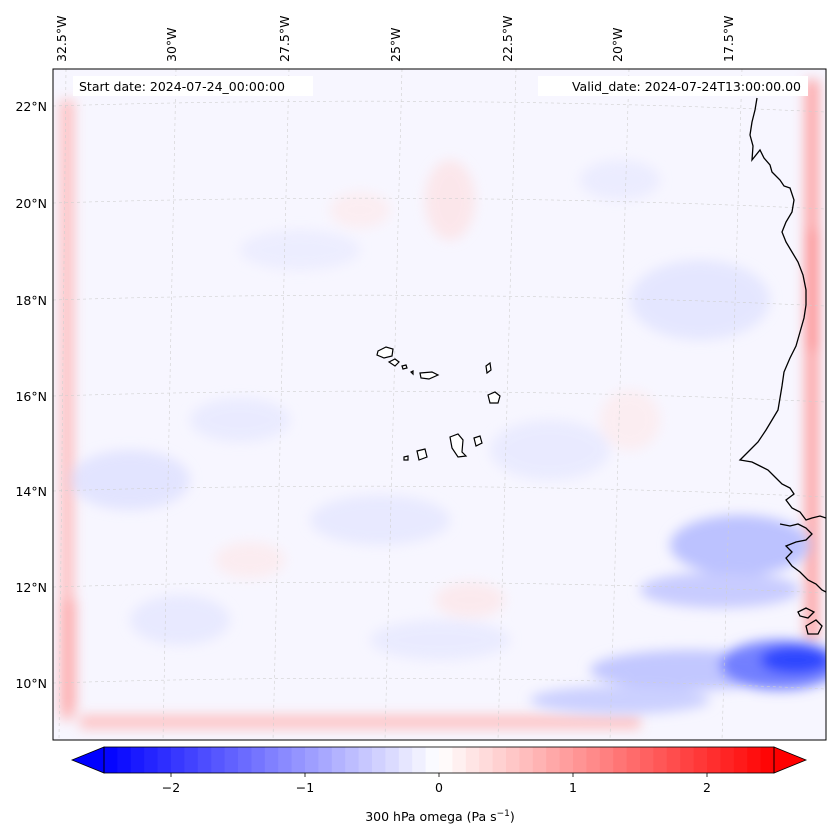  I want to click on lat-label: 16°N, so click(31, 396).